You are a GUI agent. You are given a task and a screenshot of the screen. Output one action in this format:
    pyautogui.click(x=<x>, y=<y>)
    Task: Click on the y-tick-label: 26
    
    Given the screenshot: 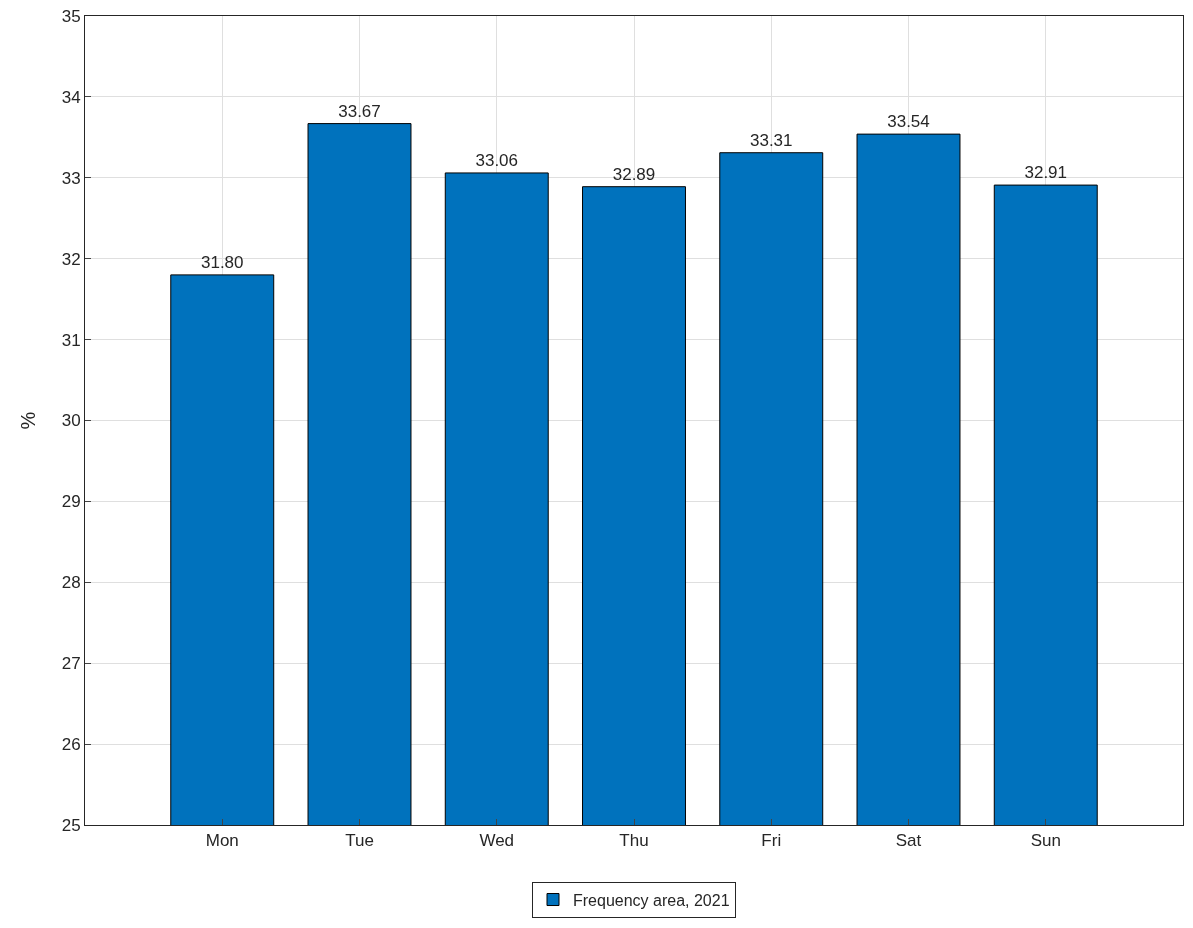 What is the action you would take?
    pyautogui.click(x=71, y=745)
    